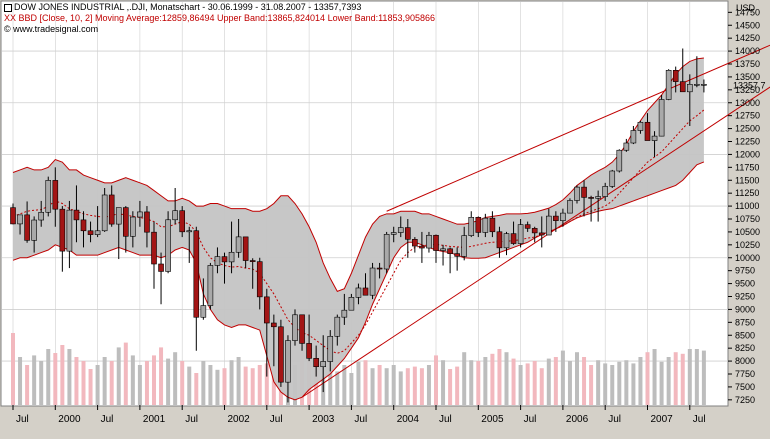  What do you see at coordinates (747, 116) in the screenshot?
I see `y-tick-label: 12750` at bounding box center [747, 116].